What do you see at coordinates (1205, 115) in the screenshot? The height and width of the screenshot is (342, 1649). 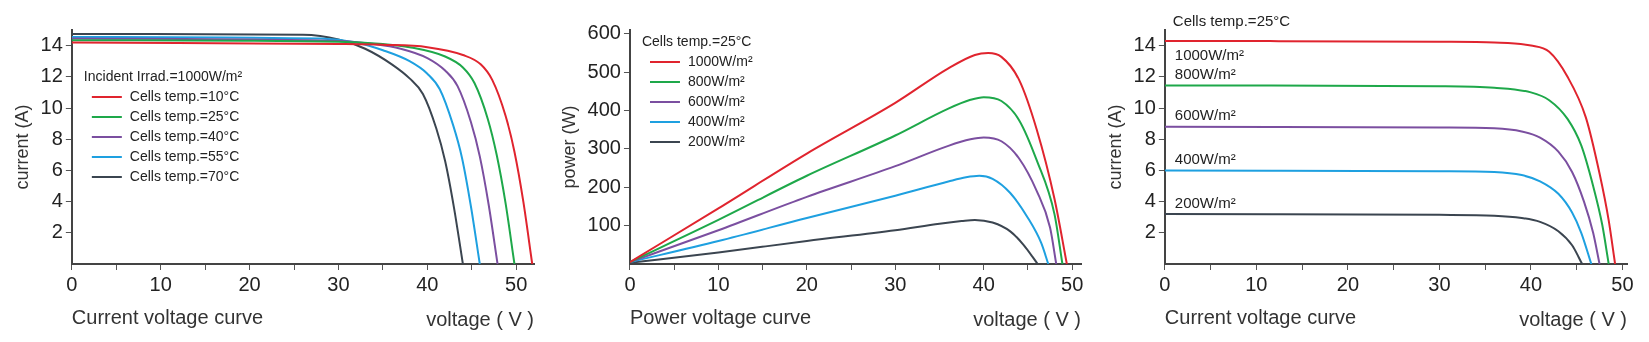 I see `series-label: 600W/m²` at bounding box center [1205, 115].